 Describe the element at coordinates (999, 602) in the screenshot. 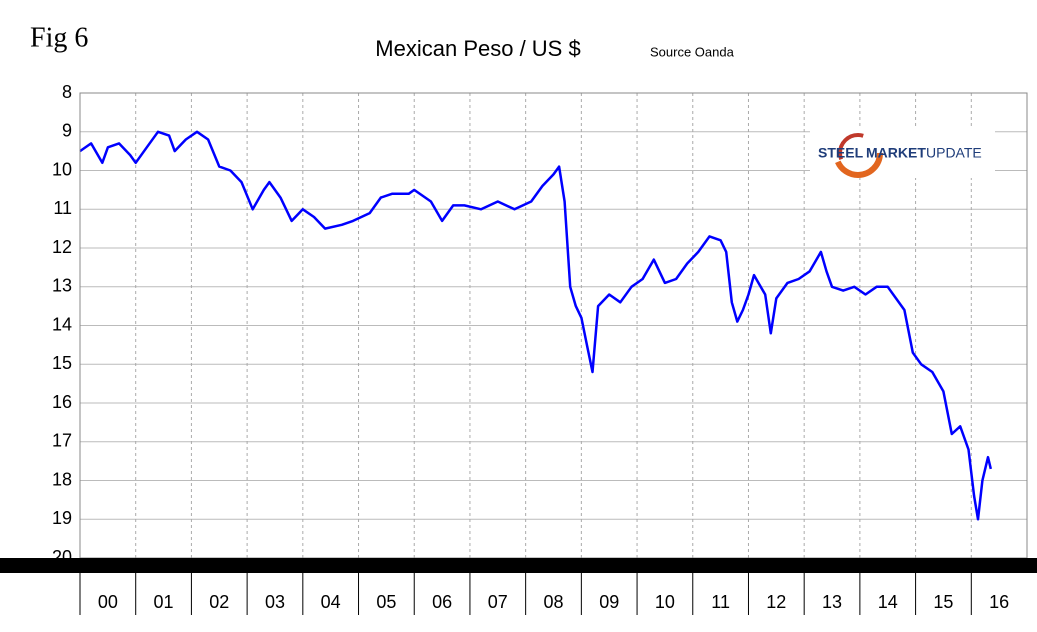

I see `x-tick-label: 16` at that location.